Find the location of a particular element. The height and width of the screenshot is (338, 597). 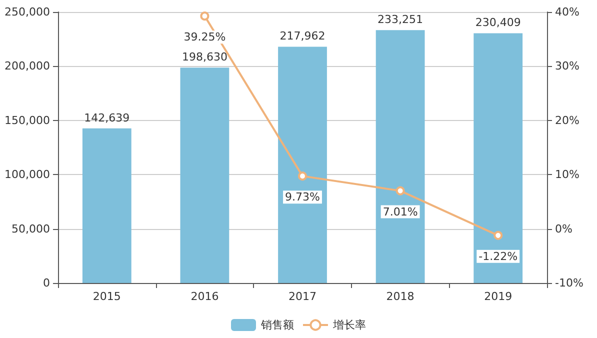

legend-label: 销售额 is located at coordinates (277, 325).